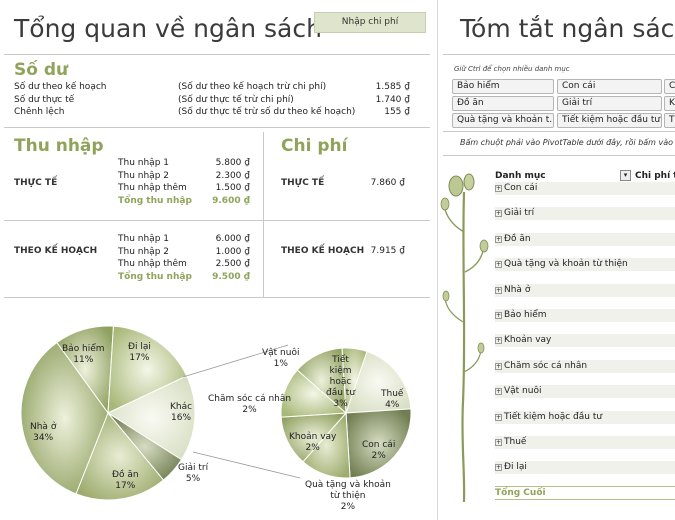 The width and height of the screenshot is (675, 520). What do you see at coordinates (609, 86) in the screenshot?
I see `slicer-button: Con cái` at bounding box center [609, 86].